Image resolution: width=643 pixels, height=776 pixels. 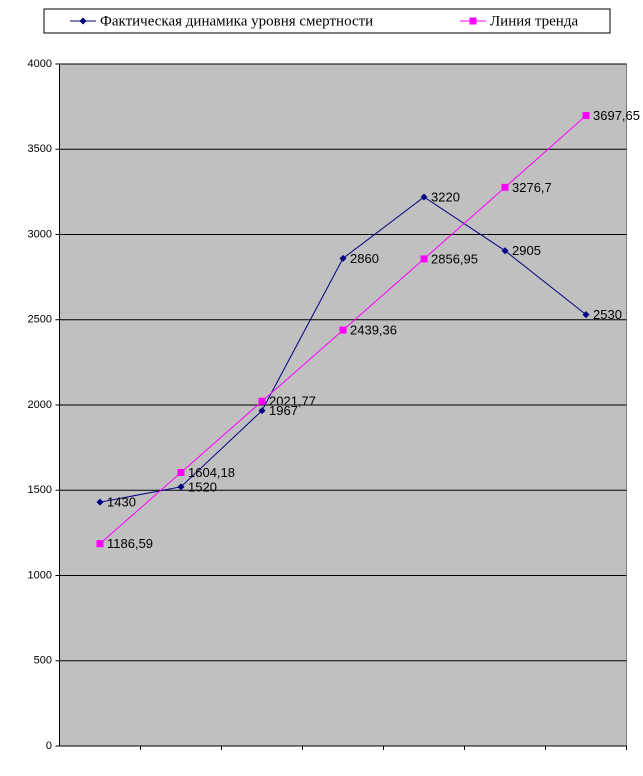 What do you see at coordinates (454, 258) in the screenshot?
I see `data-label: 2856,95` at bounding box center [454, 258].